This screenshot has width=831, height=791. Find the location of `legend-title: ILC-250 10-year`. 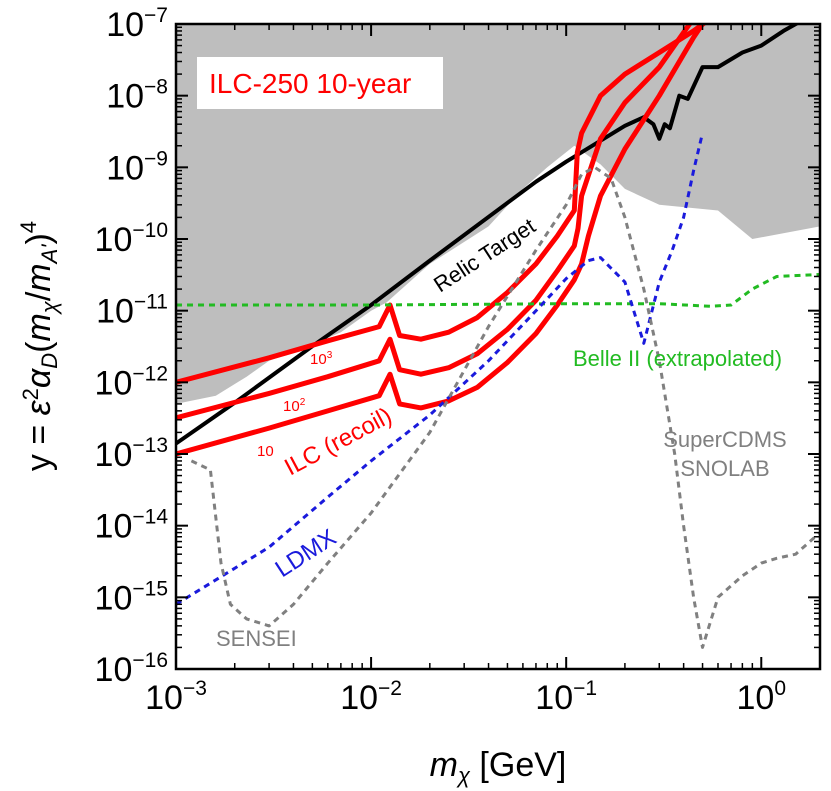

legend-title: ILC-250 10-year is located at coordinates (310, 83).